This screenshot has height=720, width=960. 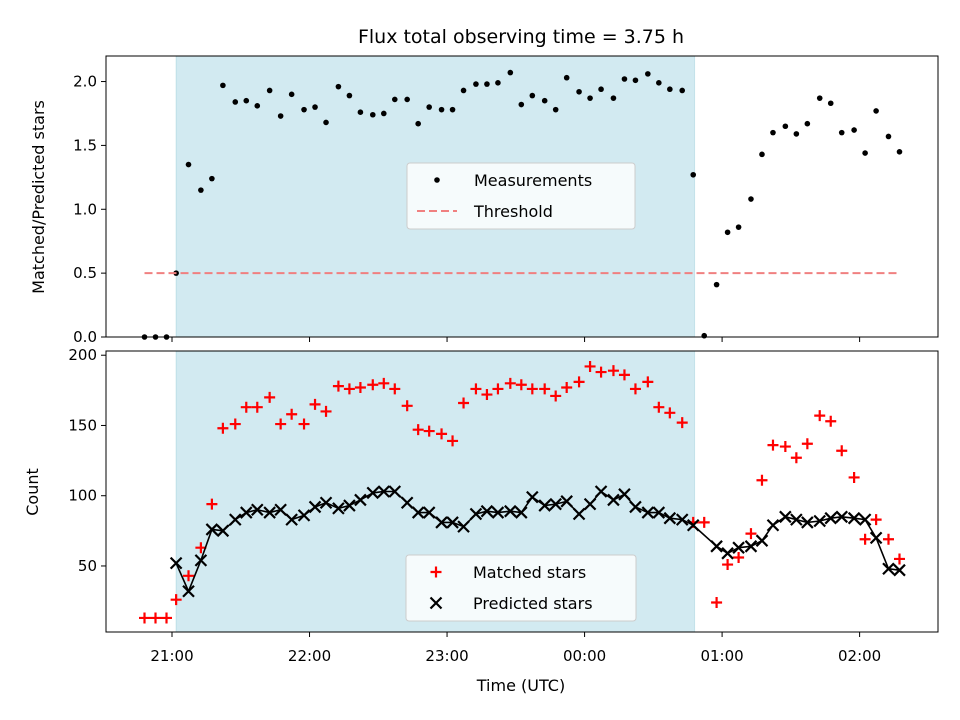 What do you see at coordinates (529, 572) in the screenshot?
I see `legend-label: Matched stars` at bounding box center [529, 572].